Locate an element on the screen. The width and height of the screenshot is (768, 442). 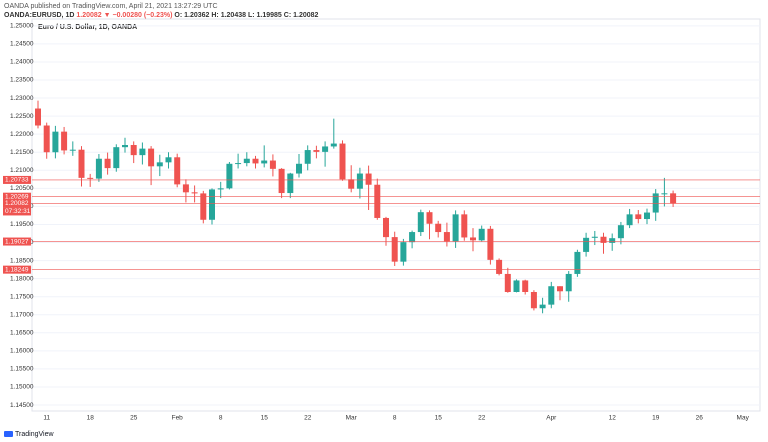
y-tick-label: 1.17500 is located at coordinates (22, 296).